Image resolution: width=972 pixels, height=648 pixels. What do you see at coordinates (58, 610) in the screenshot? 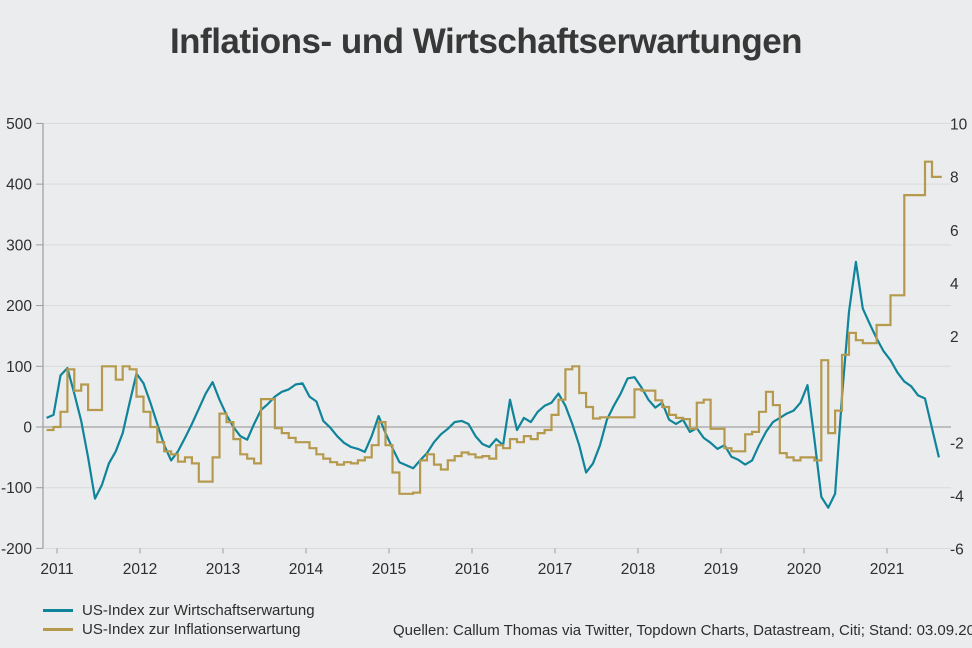
I see `economic-line-swatch-icon` at bounding box center [58, 610].